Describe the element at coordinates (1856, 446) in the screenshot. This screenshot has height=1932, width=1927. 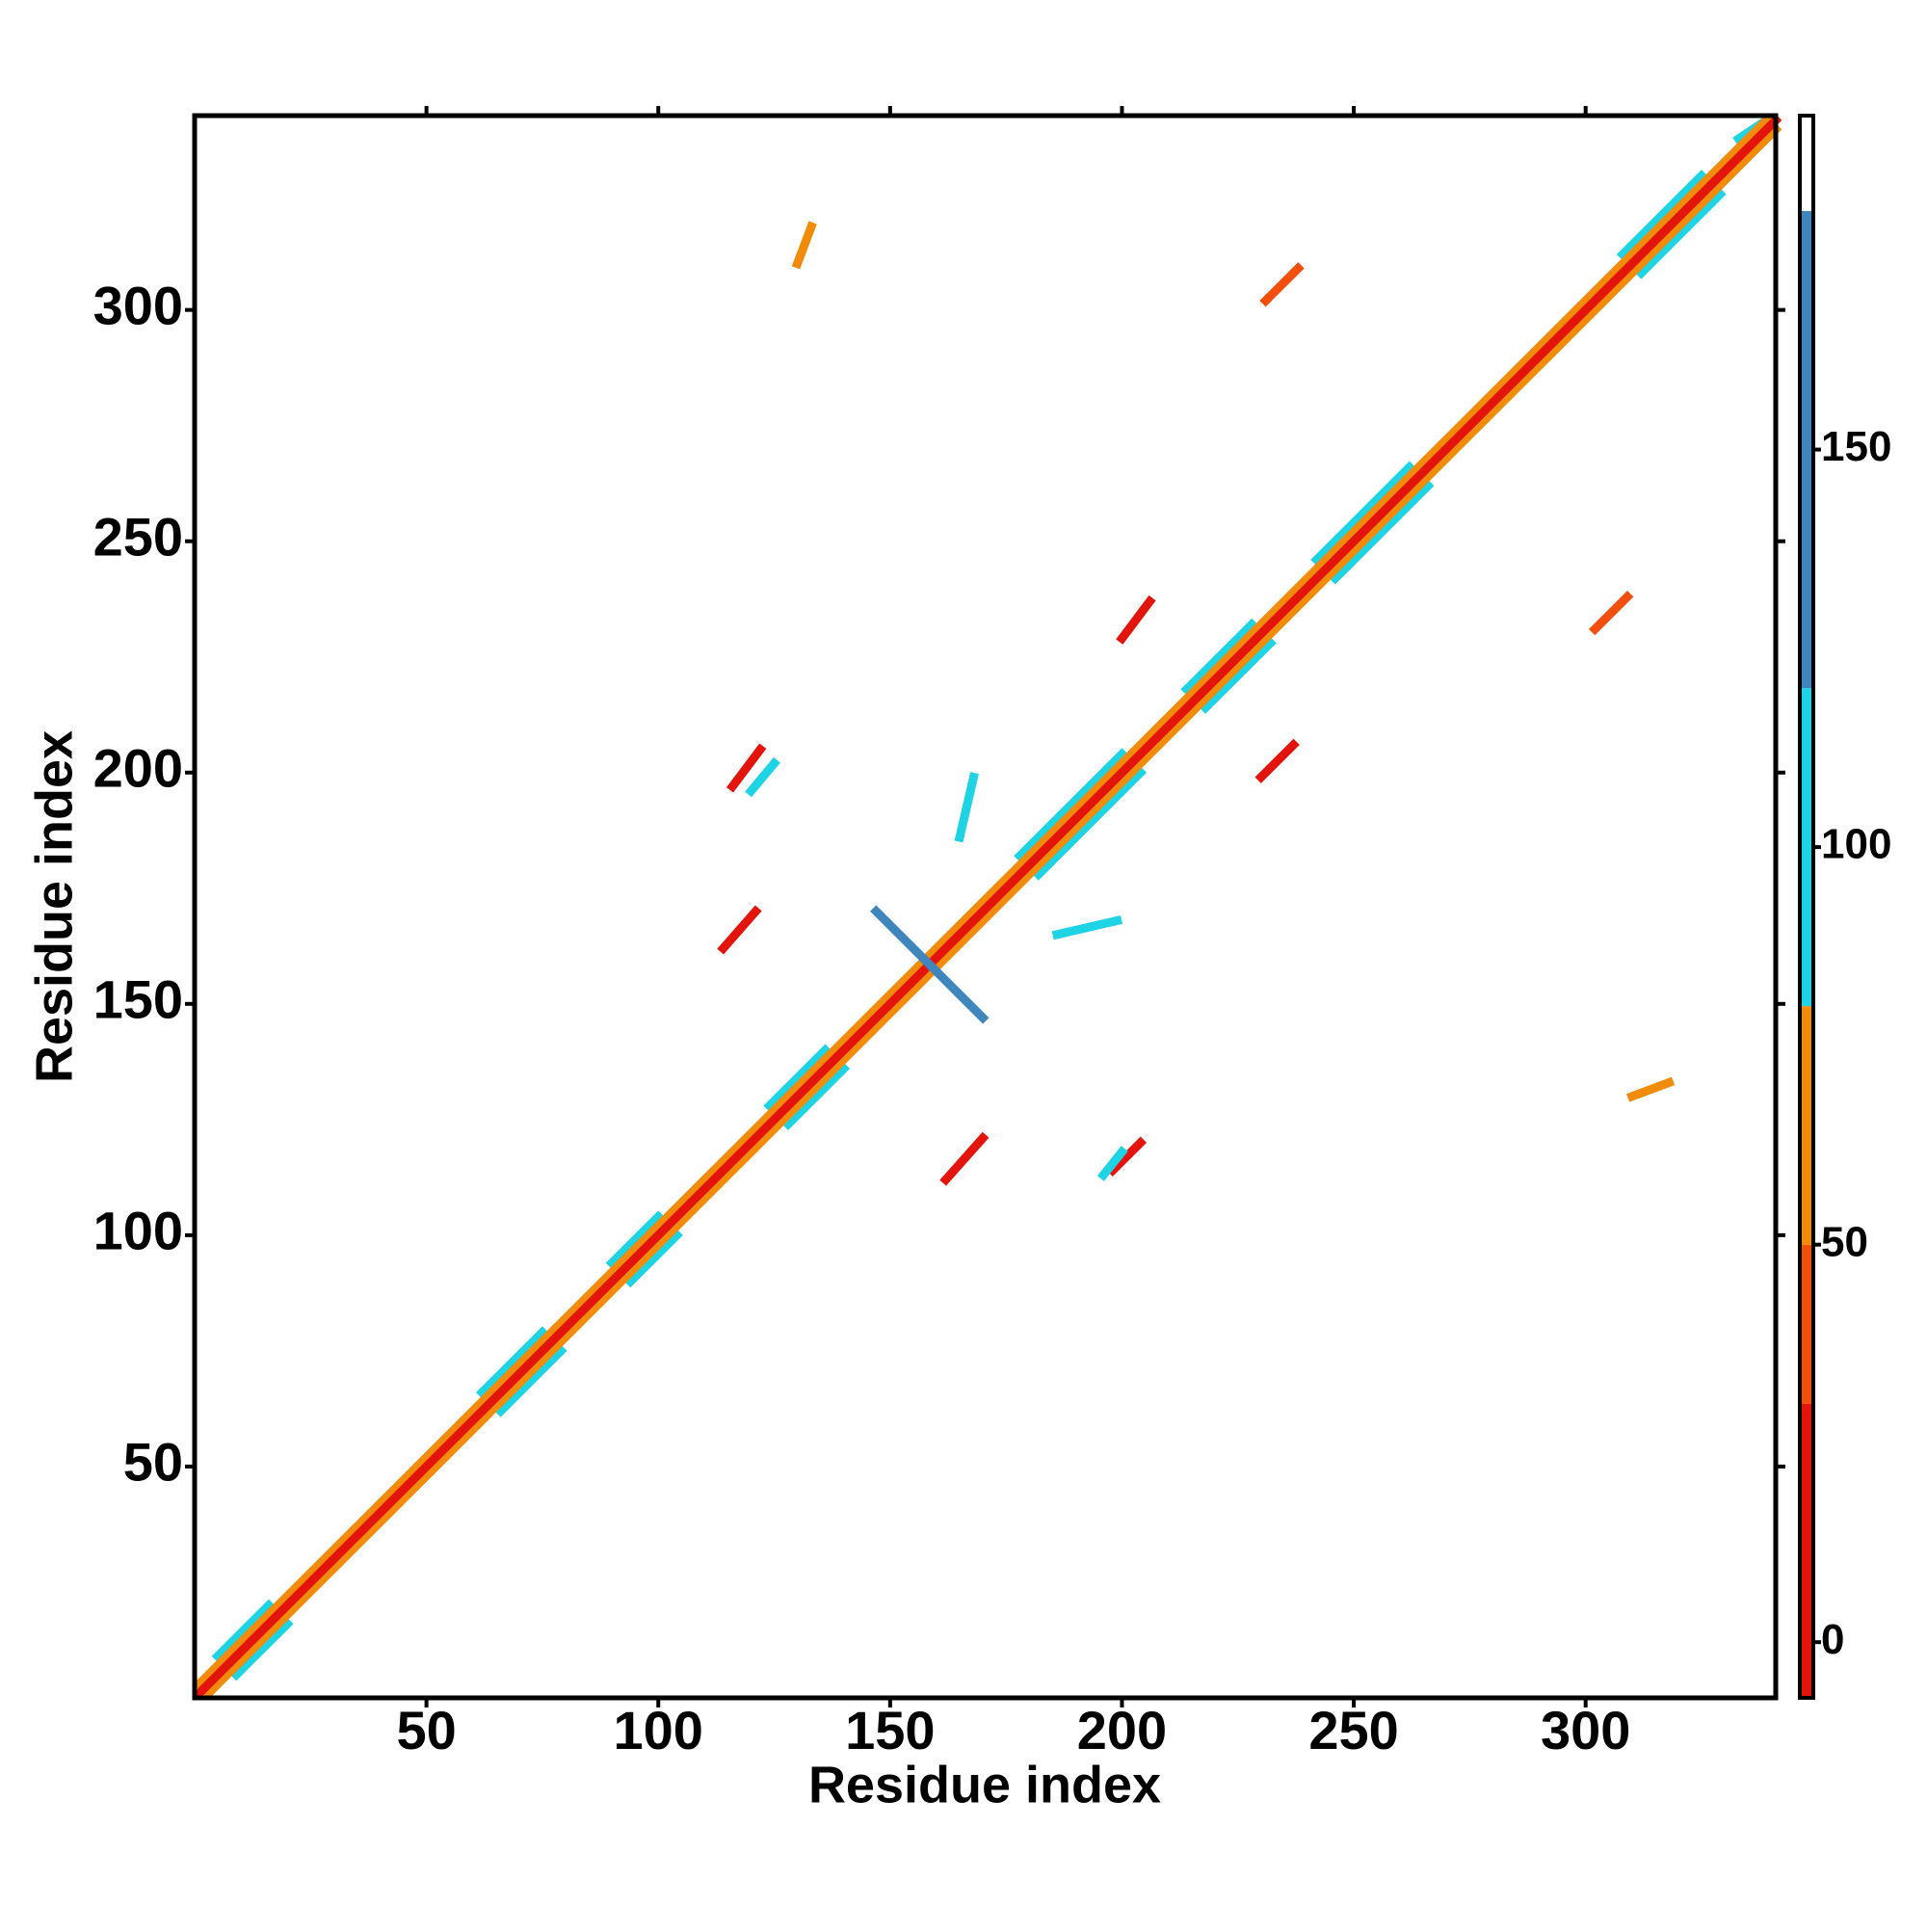
I see `colorbar-tick-label: 150` at that location.